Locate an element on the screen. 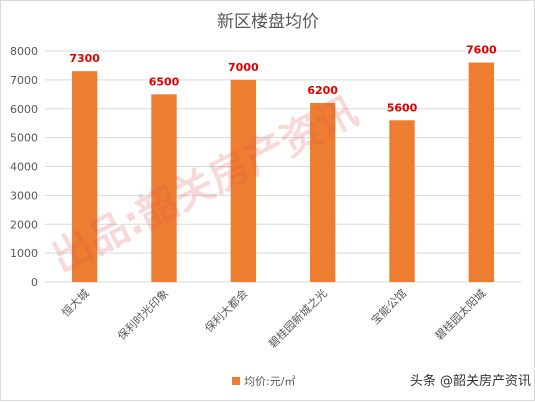  legend: 均价:元/㎡ is located at coordinates (263, 381).